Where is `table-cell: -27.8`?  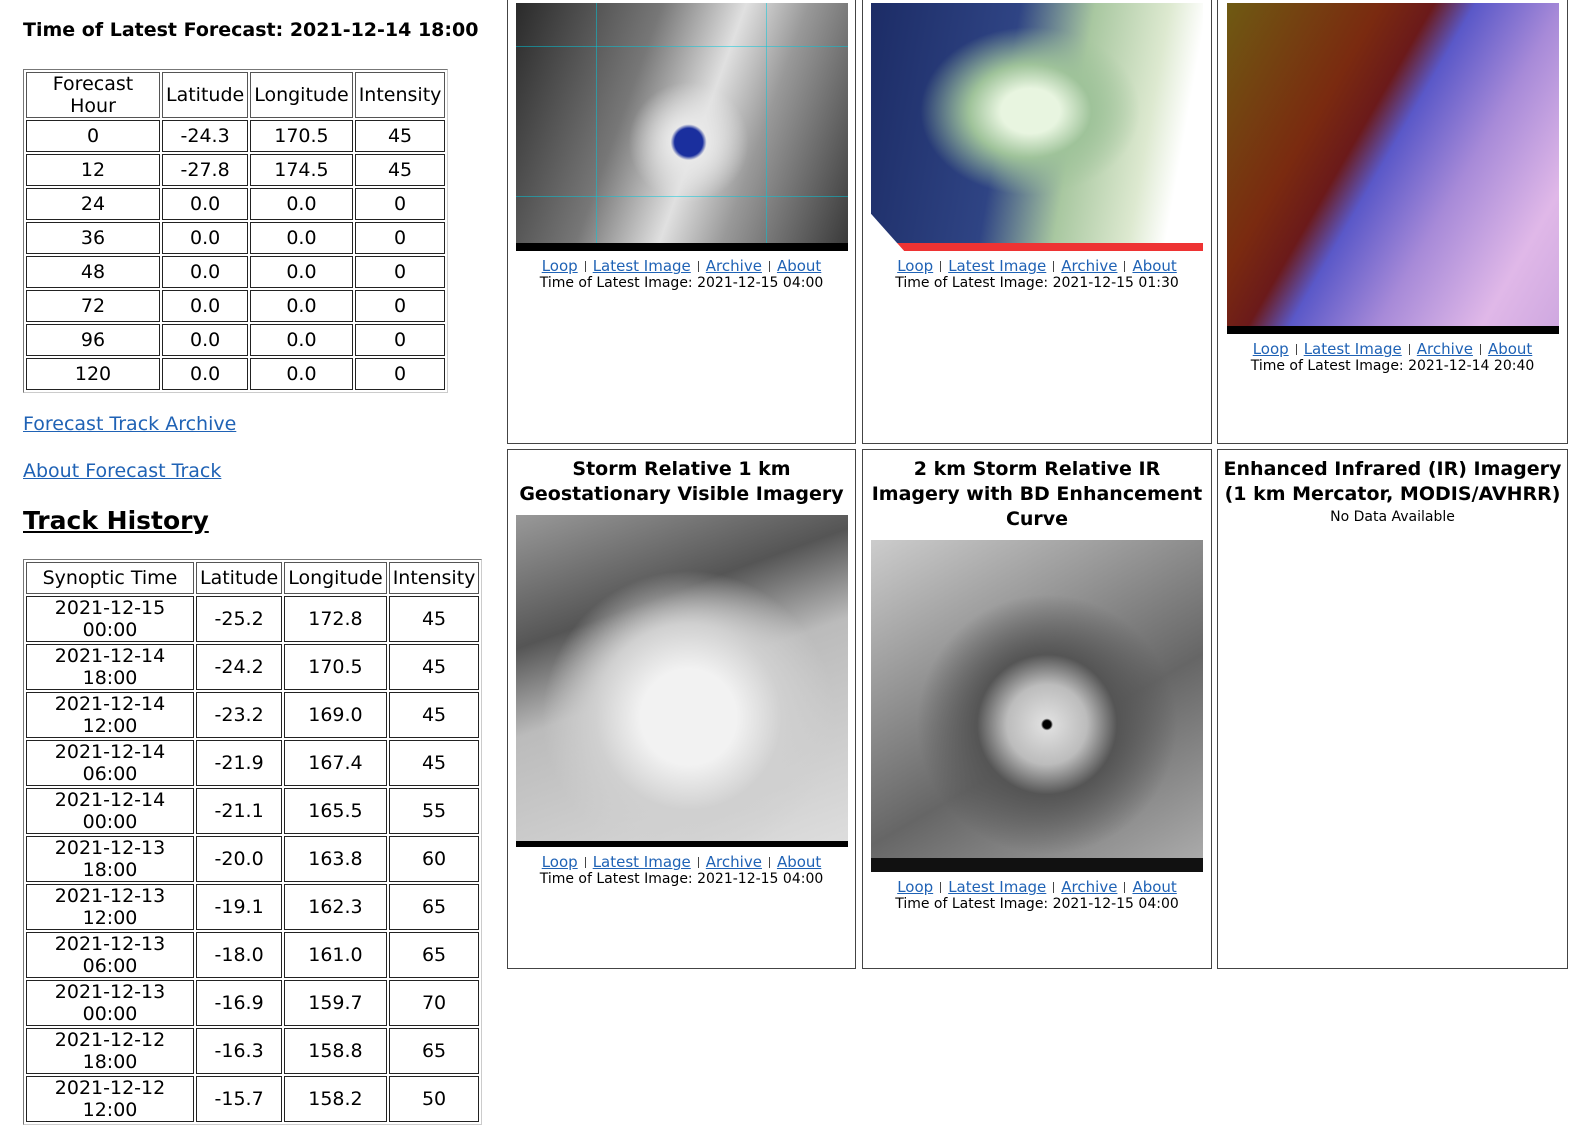
table-cell: -27.8 is located at coordinates (205, 170).